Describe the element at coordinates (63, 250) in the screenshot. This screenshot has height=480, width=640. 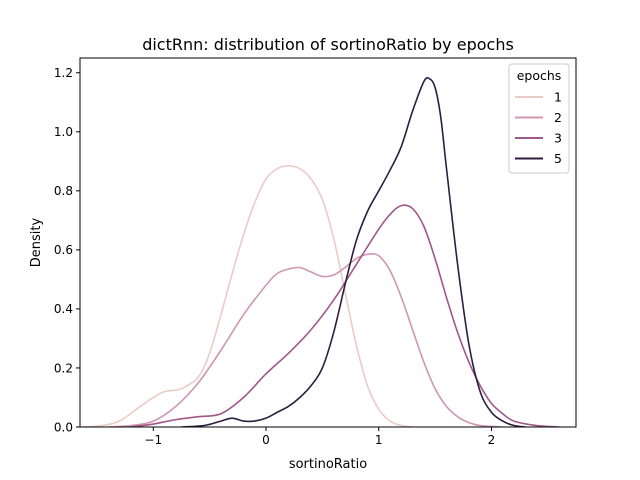
I see `y-tick-label: 0.6` at that location.